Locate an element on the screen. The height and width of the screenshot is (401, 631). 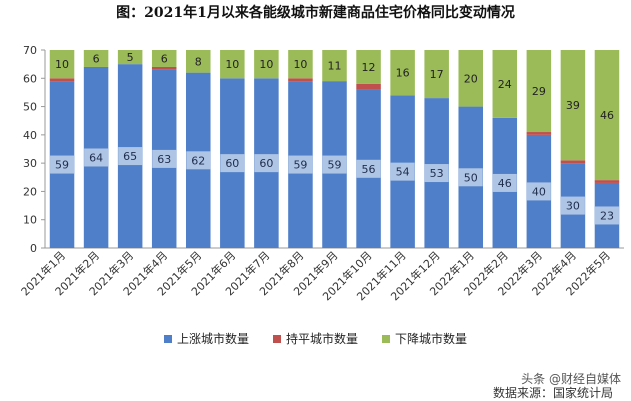
data-label: 53 is located at coordinates (437, 173).